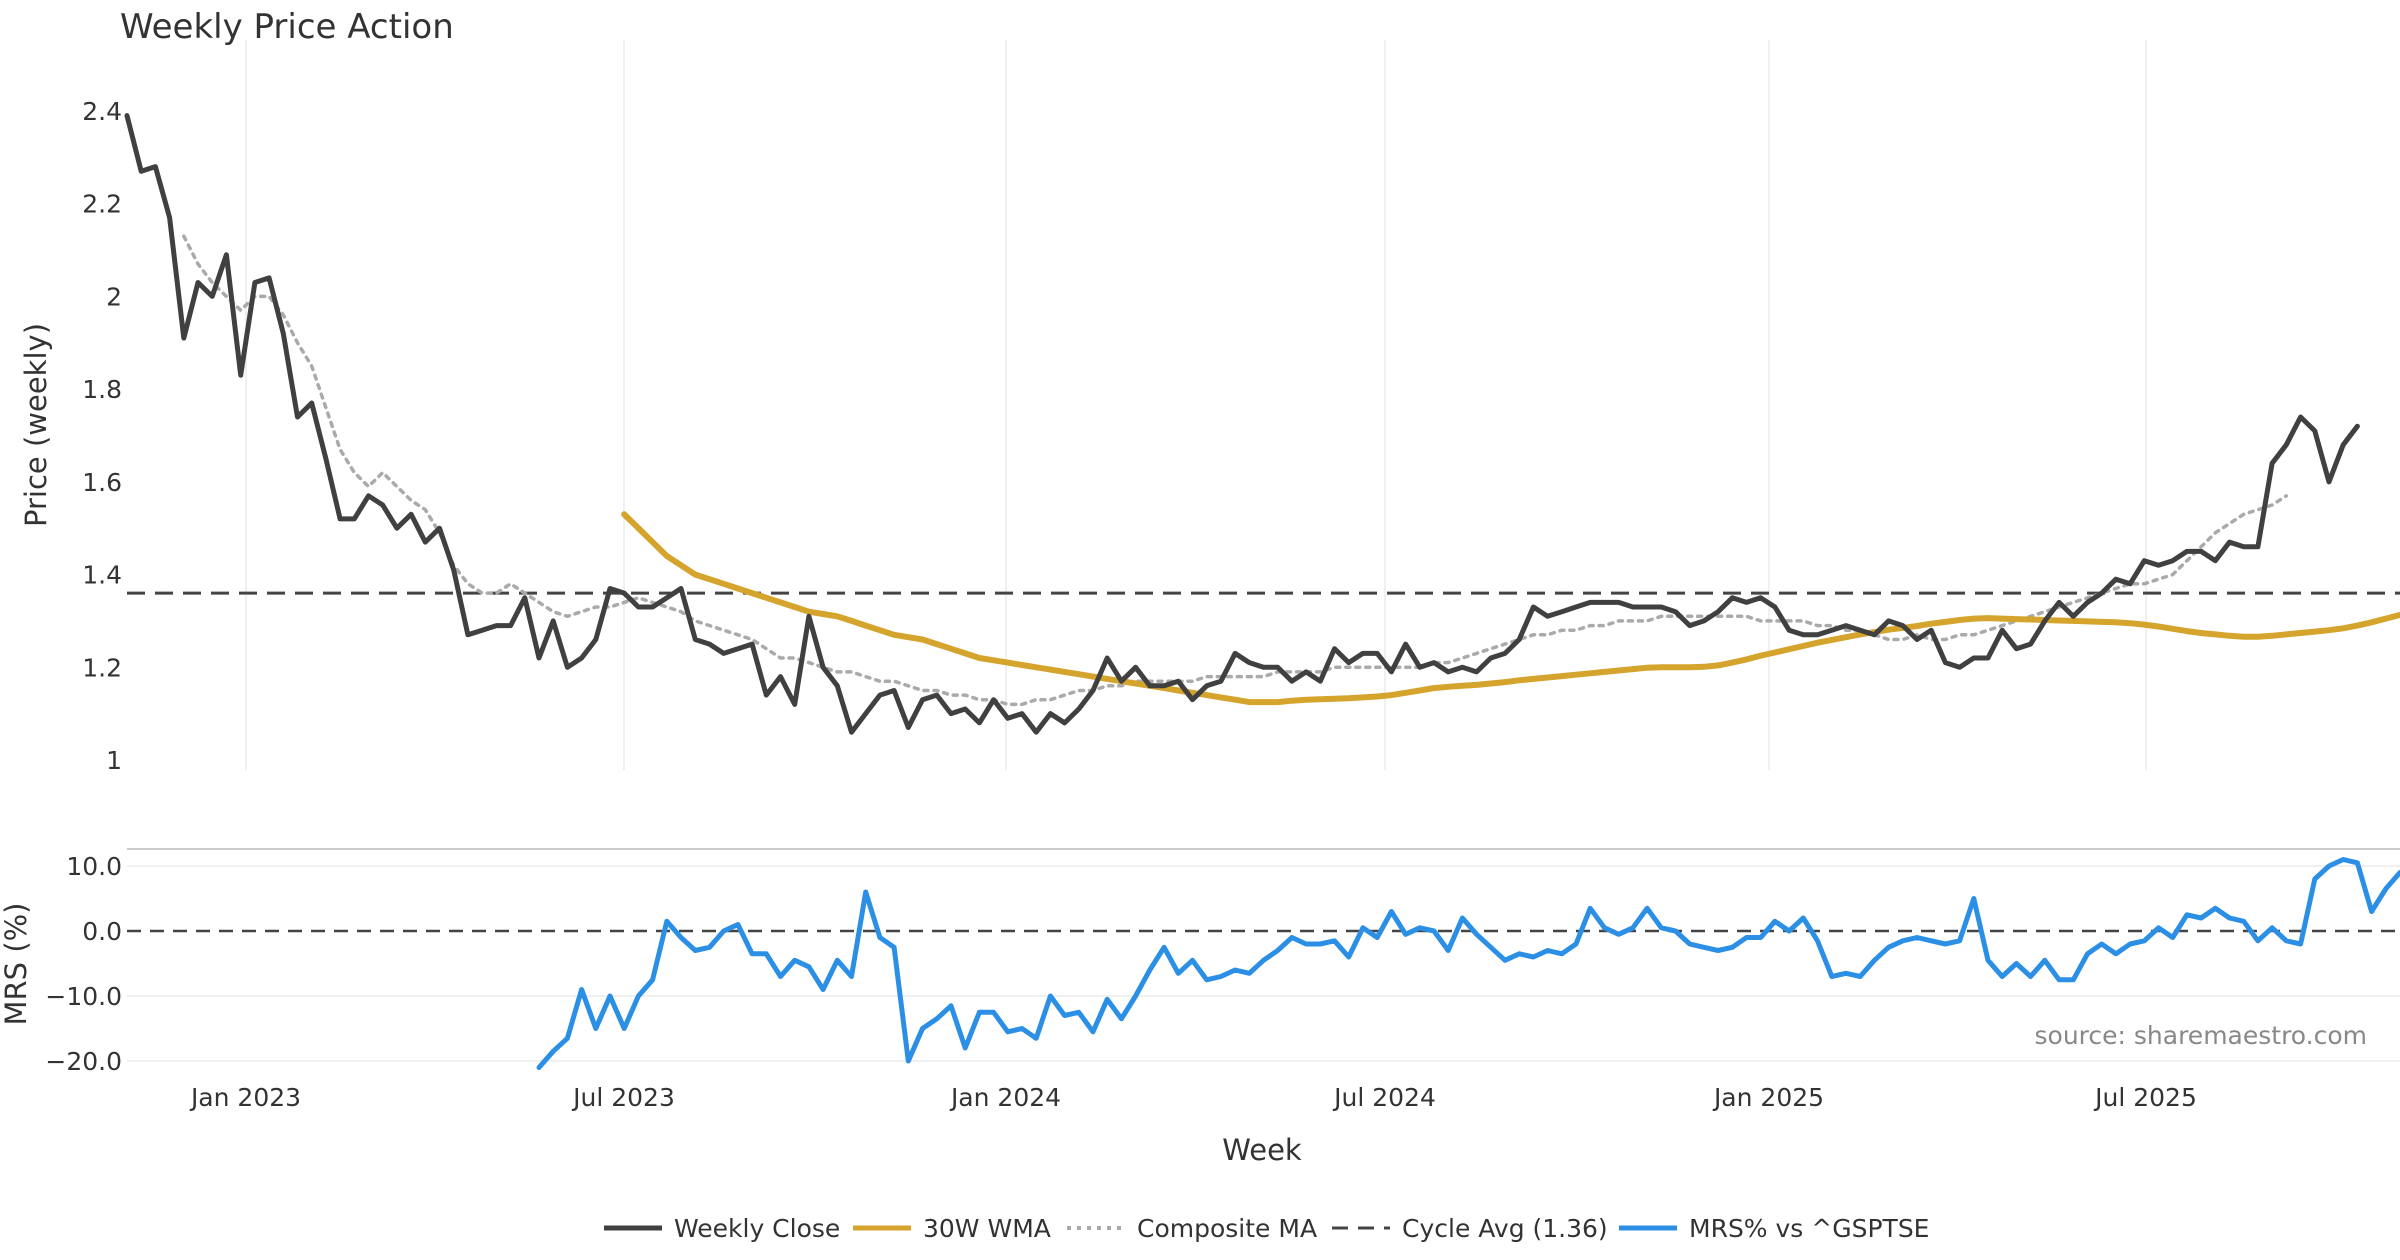 Image resolution: width=2400 pixels, height=1260 pixels. What do you see at coordinates (2201, 1035) in the screenshot?
I see `source-note: source: sharemaestro.com` at bounding box center [2201, 1035].